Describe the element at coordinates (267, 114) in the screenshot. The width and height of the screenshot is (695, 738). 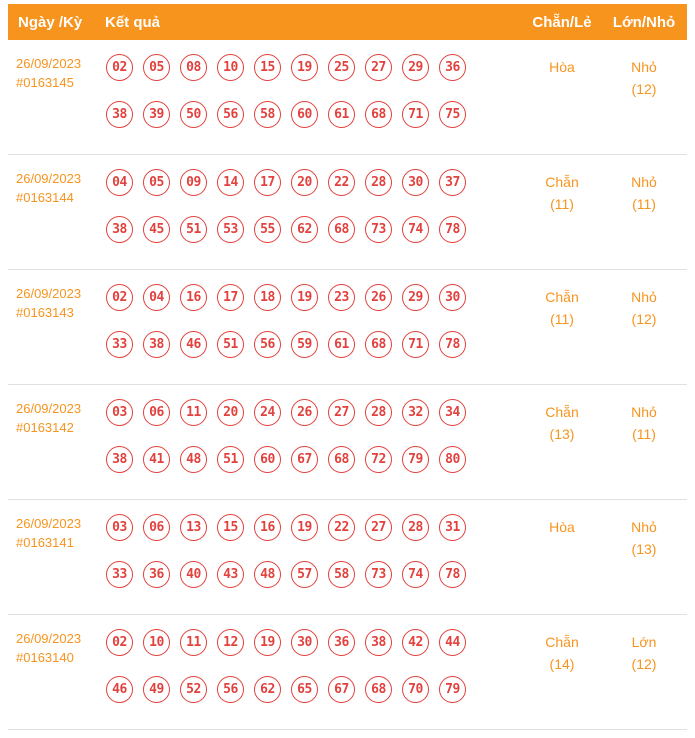
I see `lottery-ball: 58` at that location.